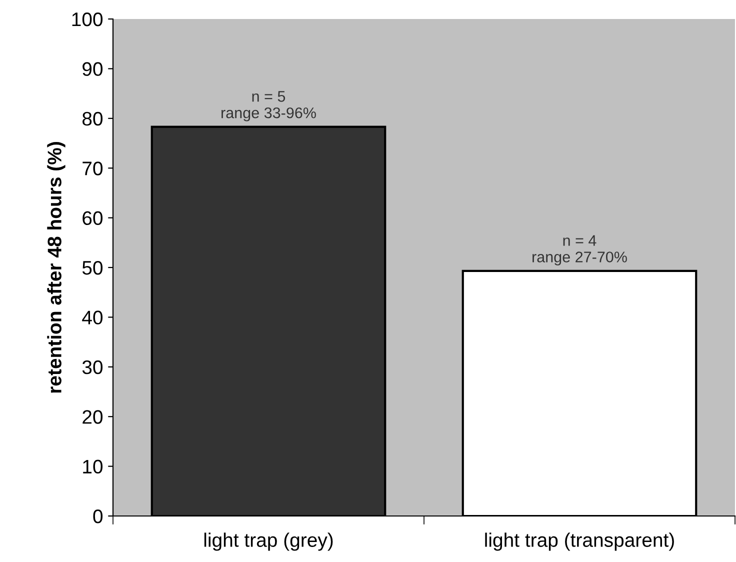 The width and height of the screenshot is (736, 562). I want to click on y-tick-label: 40, so click(92, 317).